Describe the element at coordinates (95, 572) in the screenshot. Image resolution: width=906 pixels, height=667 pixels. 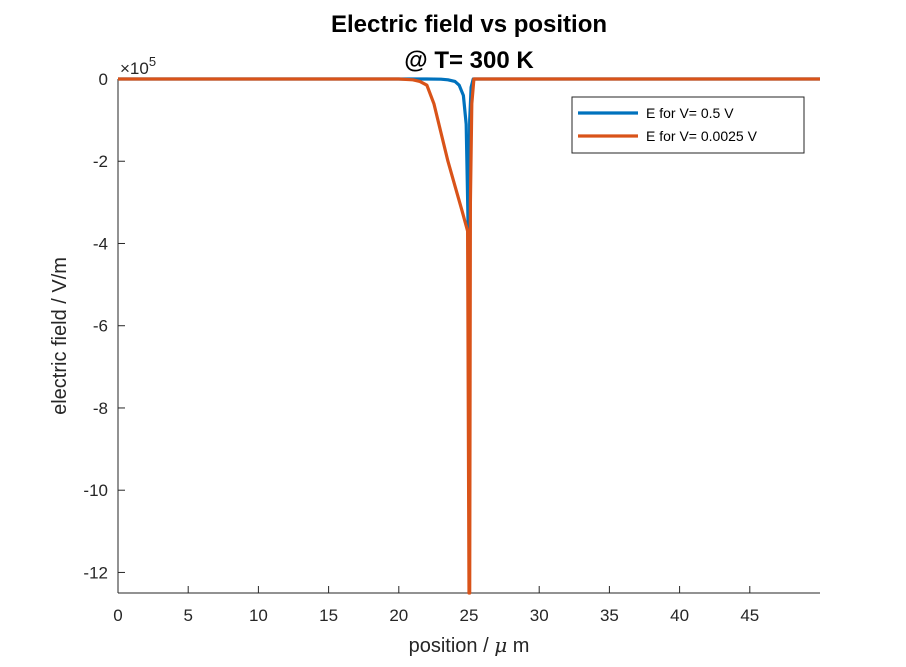
I see `y-tick-label: -12` at that location.